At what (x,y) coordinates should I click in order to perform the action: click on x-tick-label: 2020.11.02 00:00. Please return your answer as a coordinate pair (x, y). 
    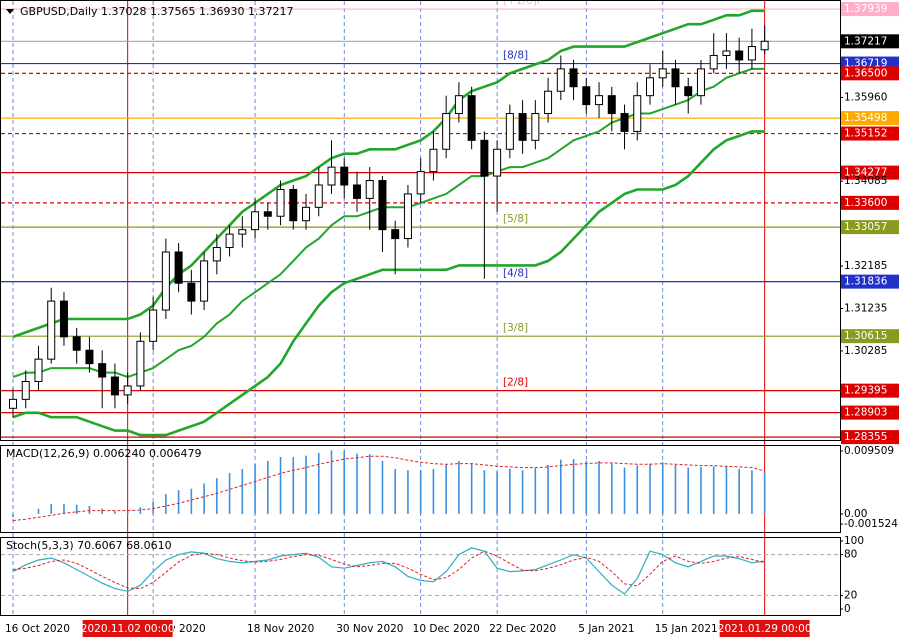
    Looking at the image, I should click on (128, 629).